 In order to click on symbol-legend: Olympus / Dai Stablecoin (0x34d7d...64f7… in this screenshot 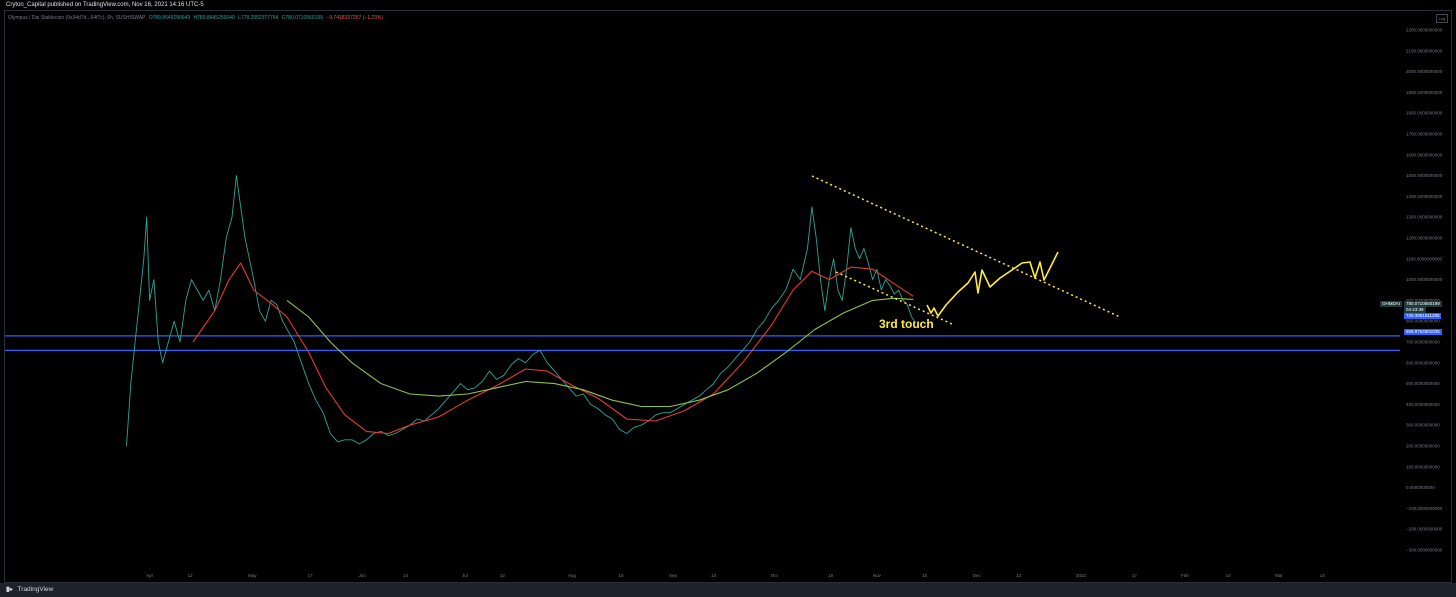, I will do `click(195, 18)`.